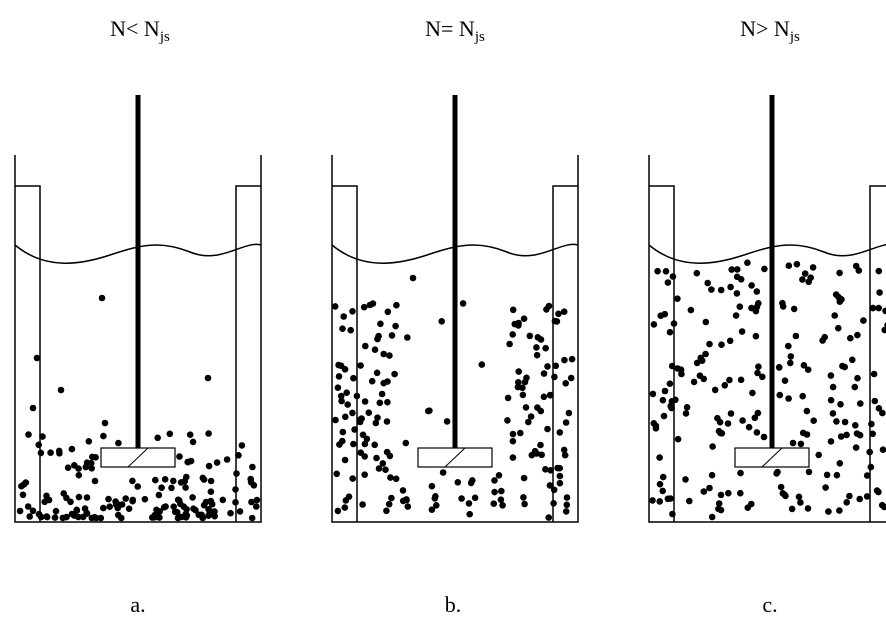  I want to click on panel-label: c., so click(769, 604).